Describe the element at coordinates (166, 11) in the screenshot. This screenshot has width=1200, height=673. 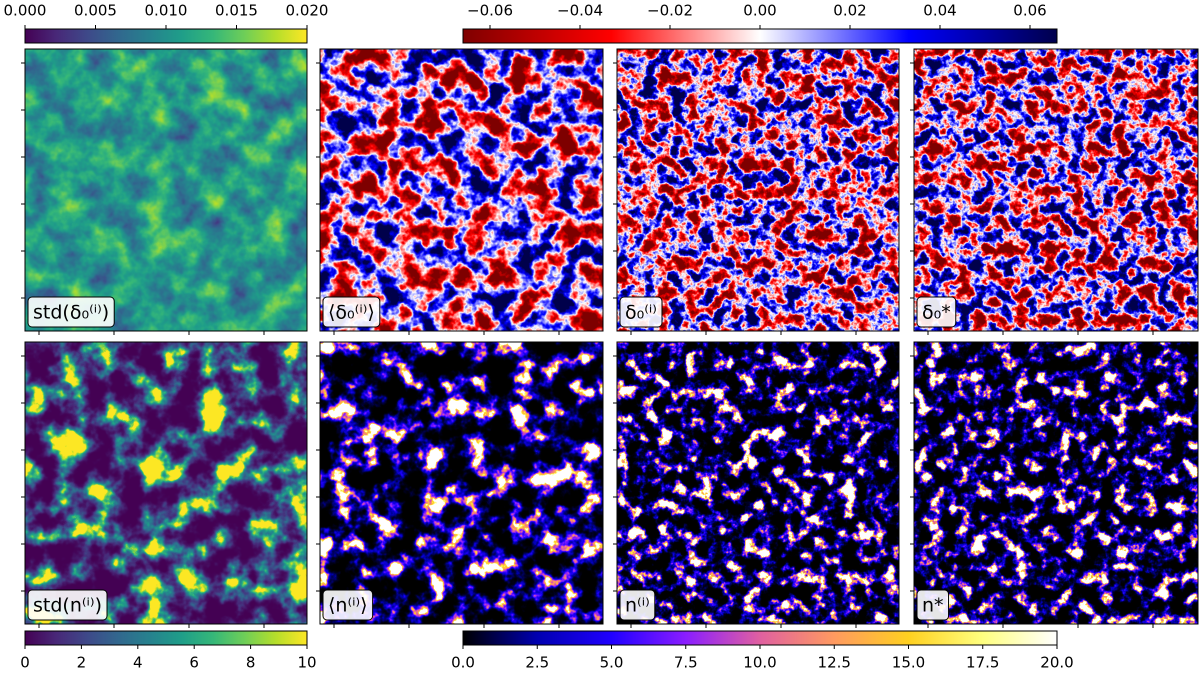
I see `tick-label: 0.010` at that location.